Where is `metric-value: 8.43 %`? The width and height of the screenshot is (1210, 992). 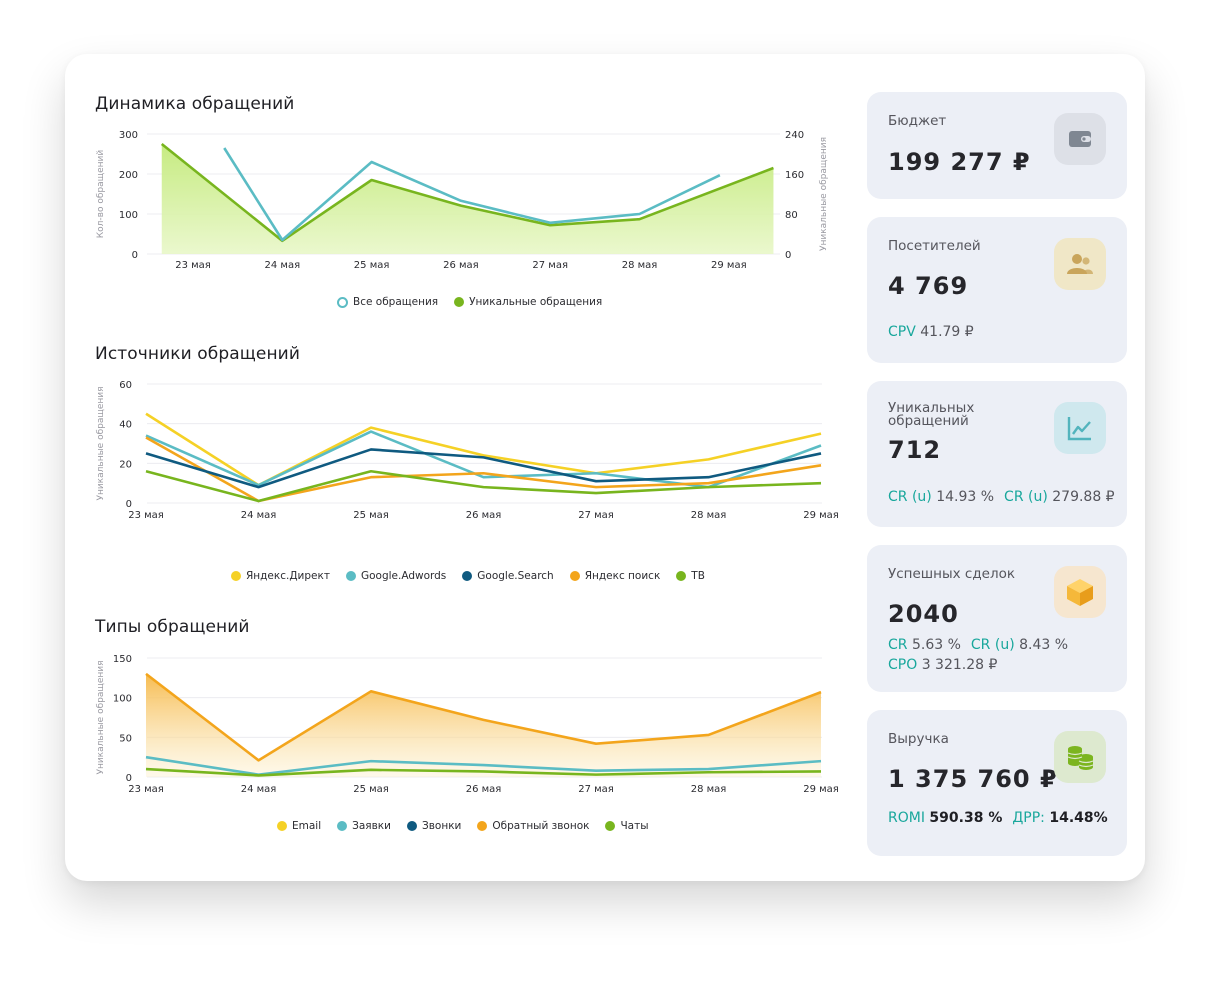 metric-value: 8.43 % is located at coordinates (1044, 645).